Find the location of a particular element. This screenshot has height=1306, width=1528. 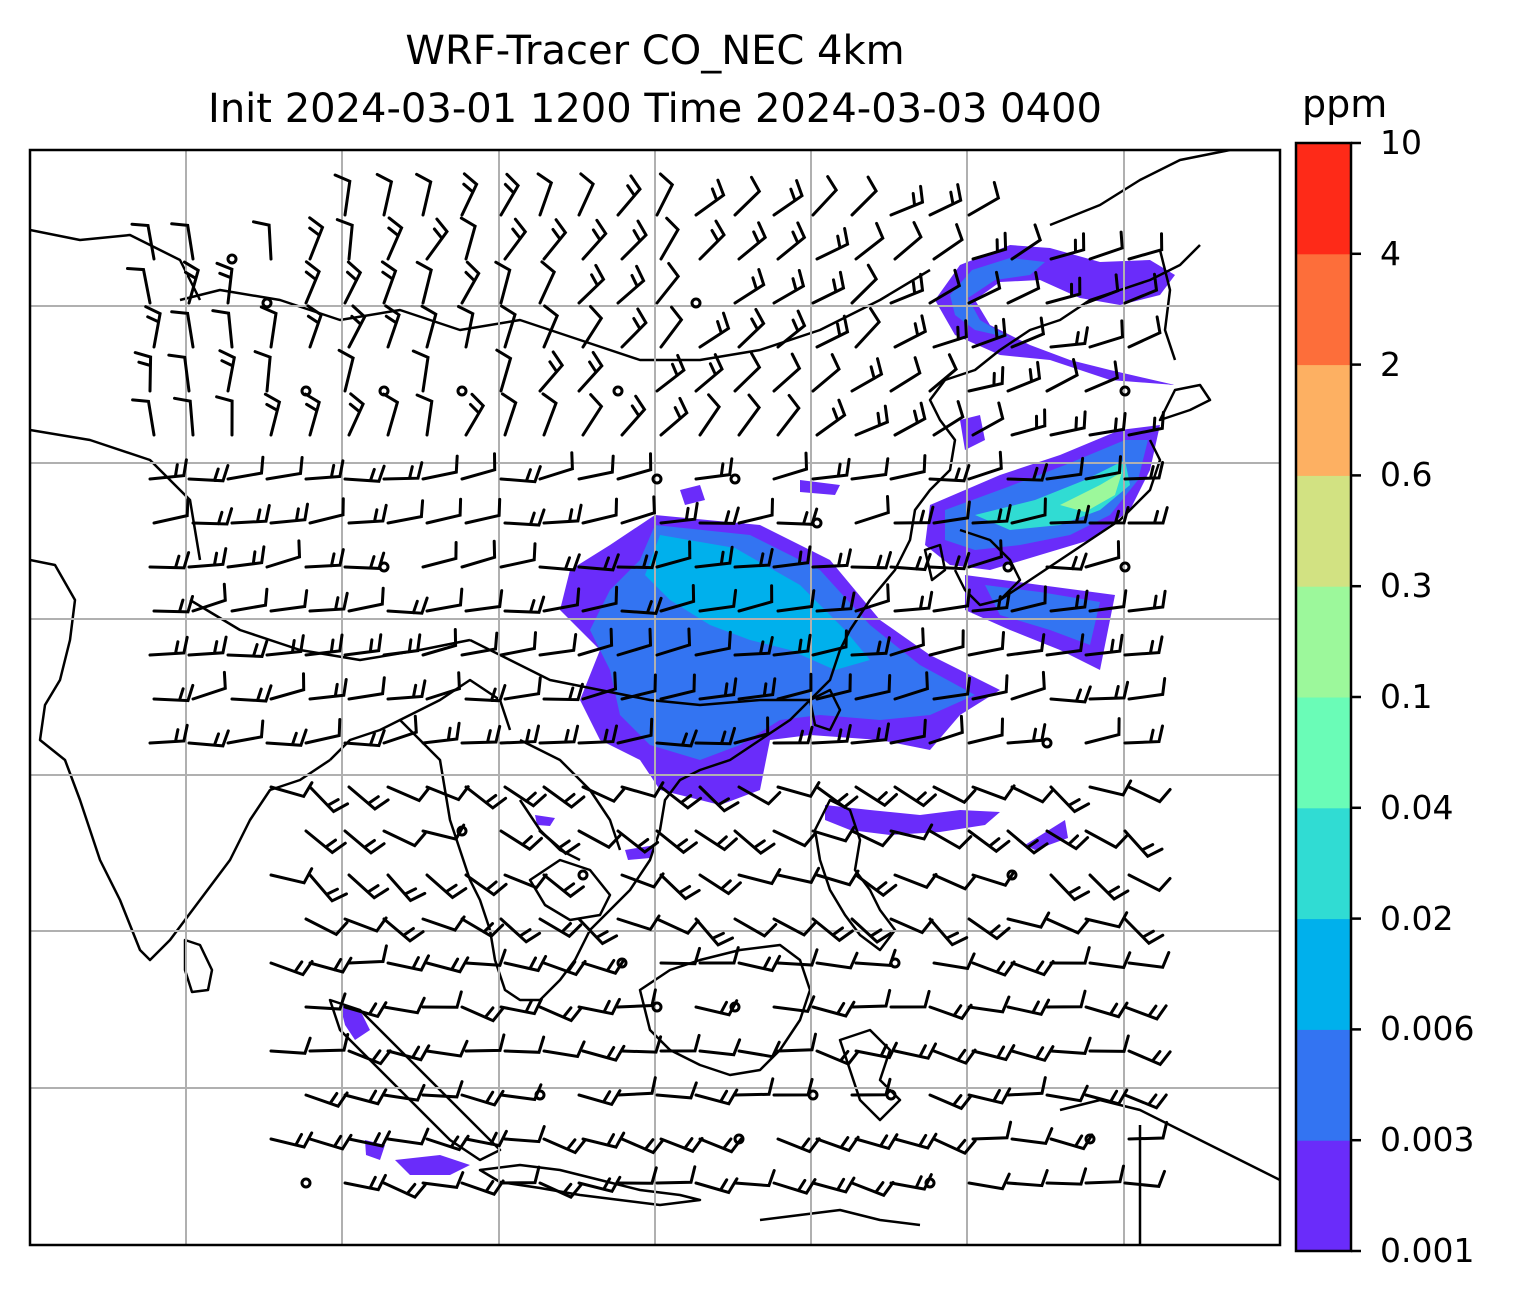

colorbar-tick-label: 0.003 is located at coordinates (1427, 1140).